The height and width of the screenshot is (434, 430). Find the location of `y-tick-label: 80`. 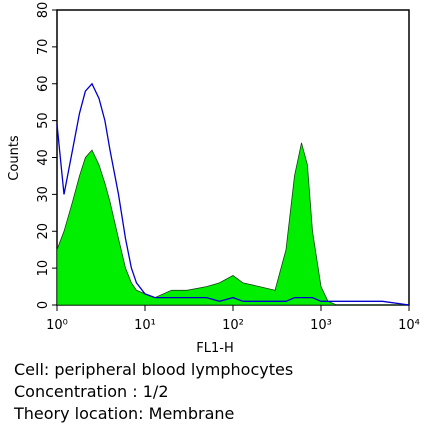

y-tick-label: 80 is located at coordinates (43, 10).